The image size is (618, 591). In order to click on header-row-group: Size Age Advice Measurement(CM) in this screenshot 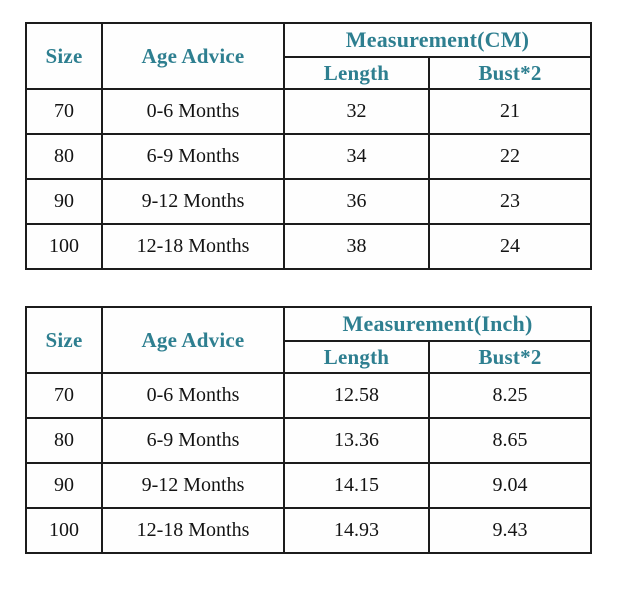, I will do `click(309, 56)`.